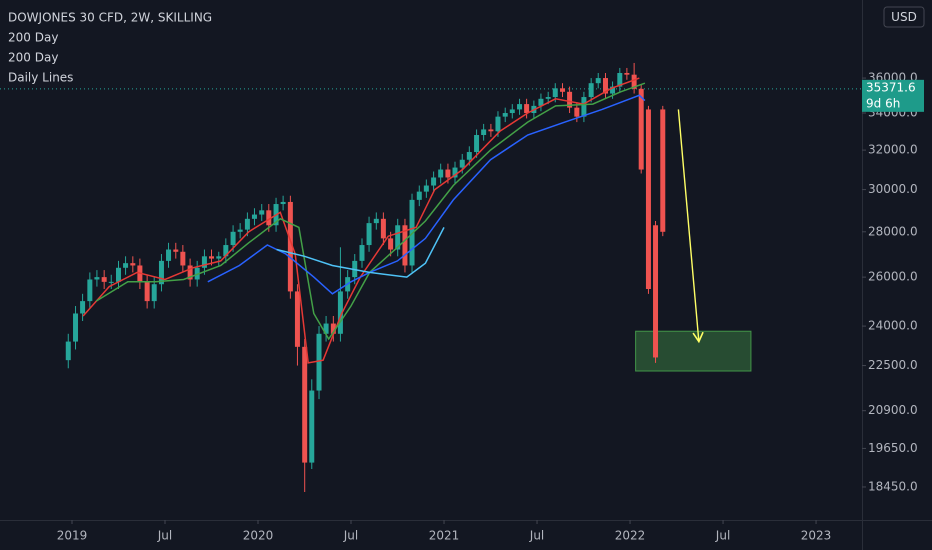 This screenshot has height=550, width=932. What do you see at coordinates (893, 277) in the screenshot?
I see `y-tick-label: 26000.0` at bounding box center [893, 277].